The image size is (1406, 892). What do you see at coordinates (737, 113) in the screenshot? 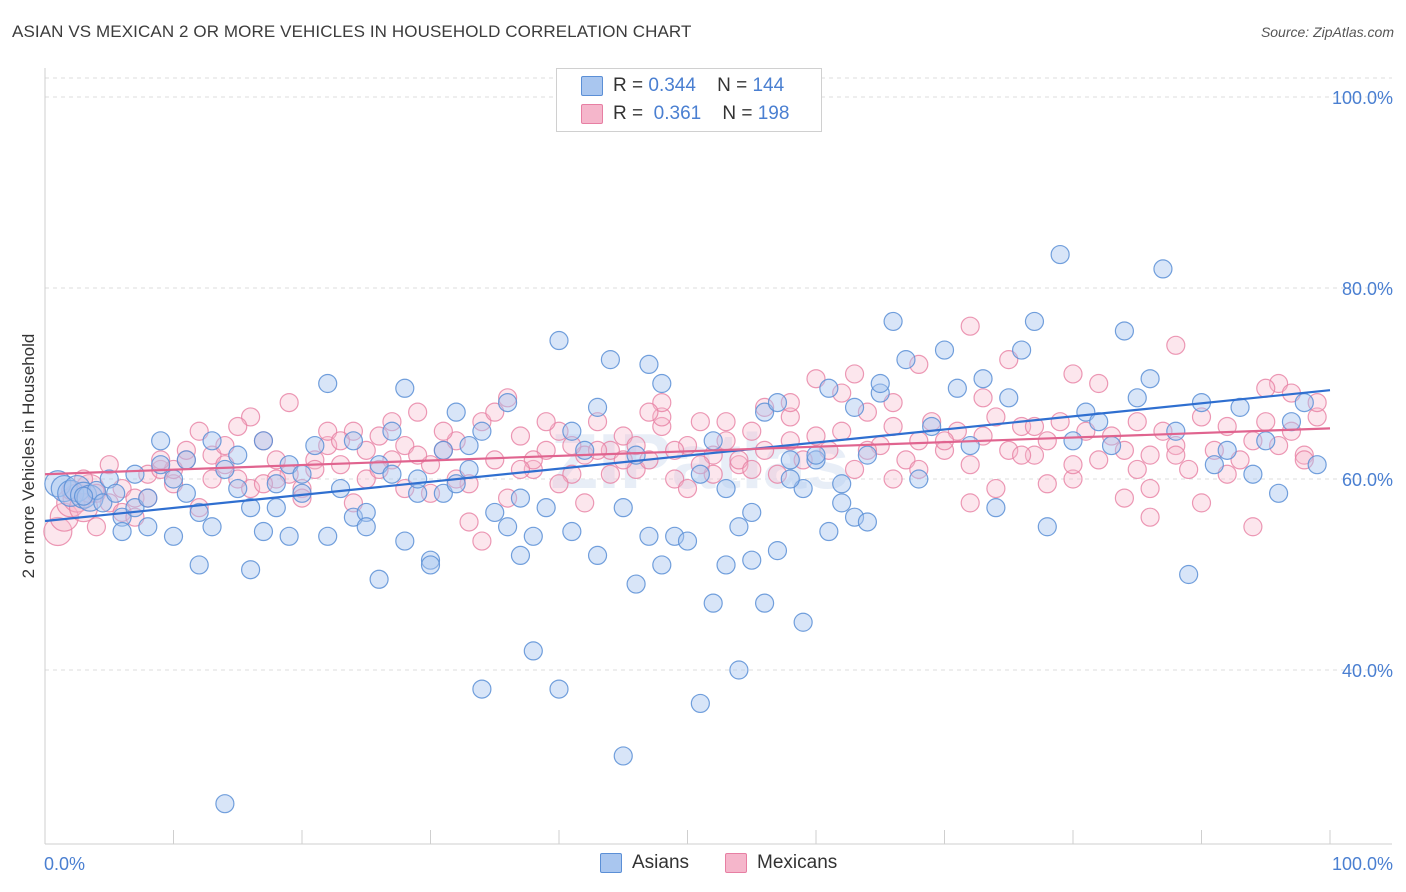
I see `legend-n-label: N =` at bounding box center [737, 113].